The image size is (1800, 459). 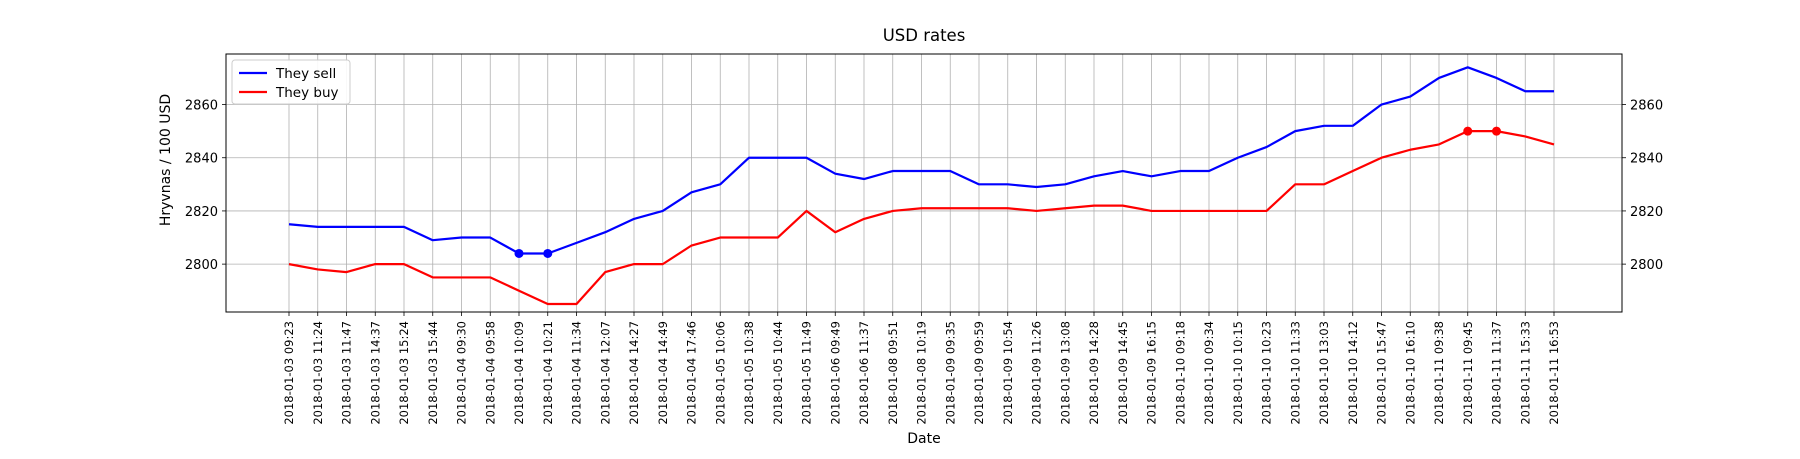 What do you see at coordinates (924, 35) in the screenshot?
I see `chart-title: USD rates` at bounding box center [924, 35].